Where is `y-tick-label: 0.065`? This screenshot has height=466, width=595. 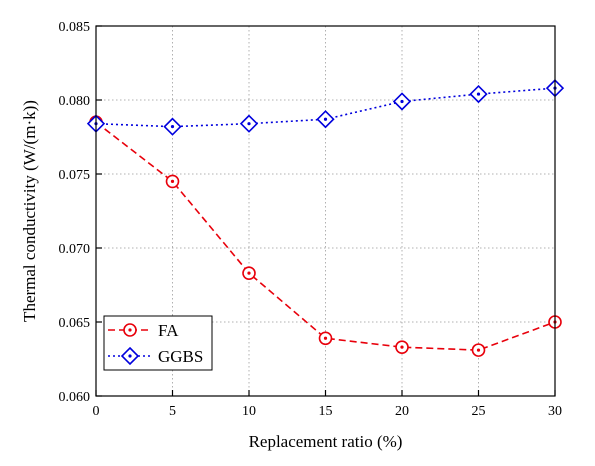
y-tick-label: 0.065 is located at coordinates (75, 323).